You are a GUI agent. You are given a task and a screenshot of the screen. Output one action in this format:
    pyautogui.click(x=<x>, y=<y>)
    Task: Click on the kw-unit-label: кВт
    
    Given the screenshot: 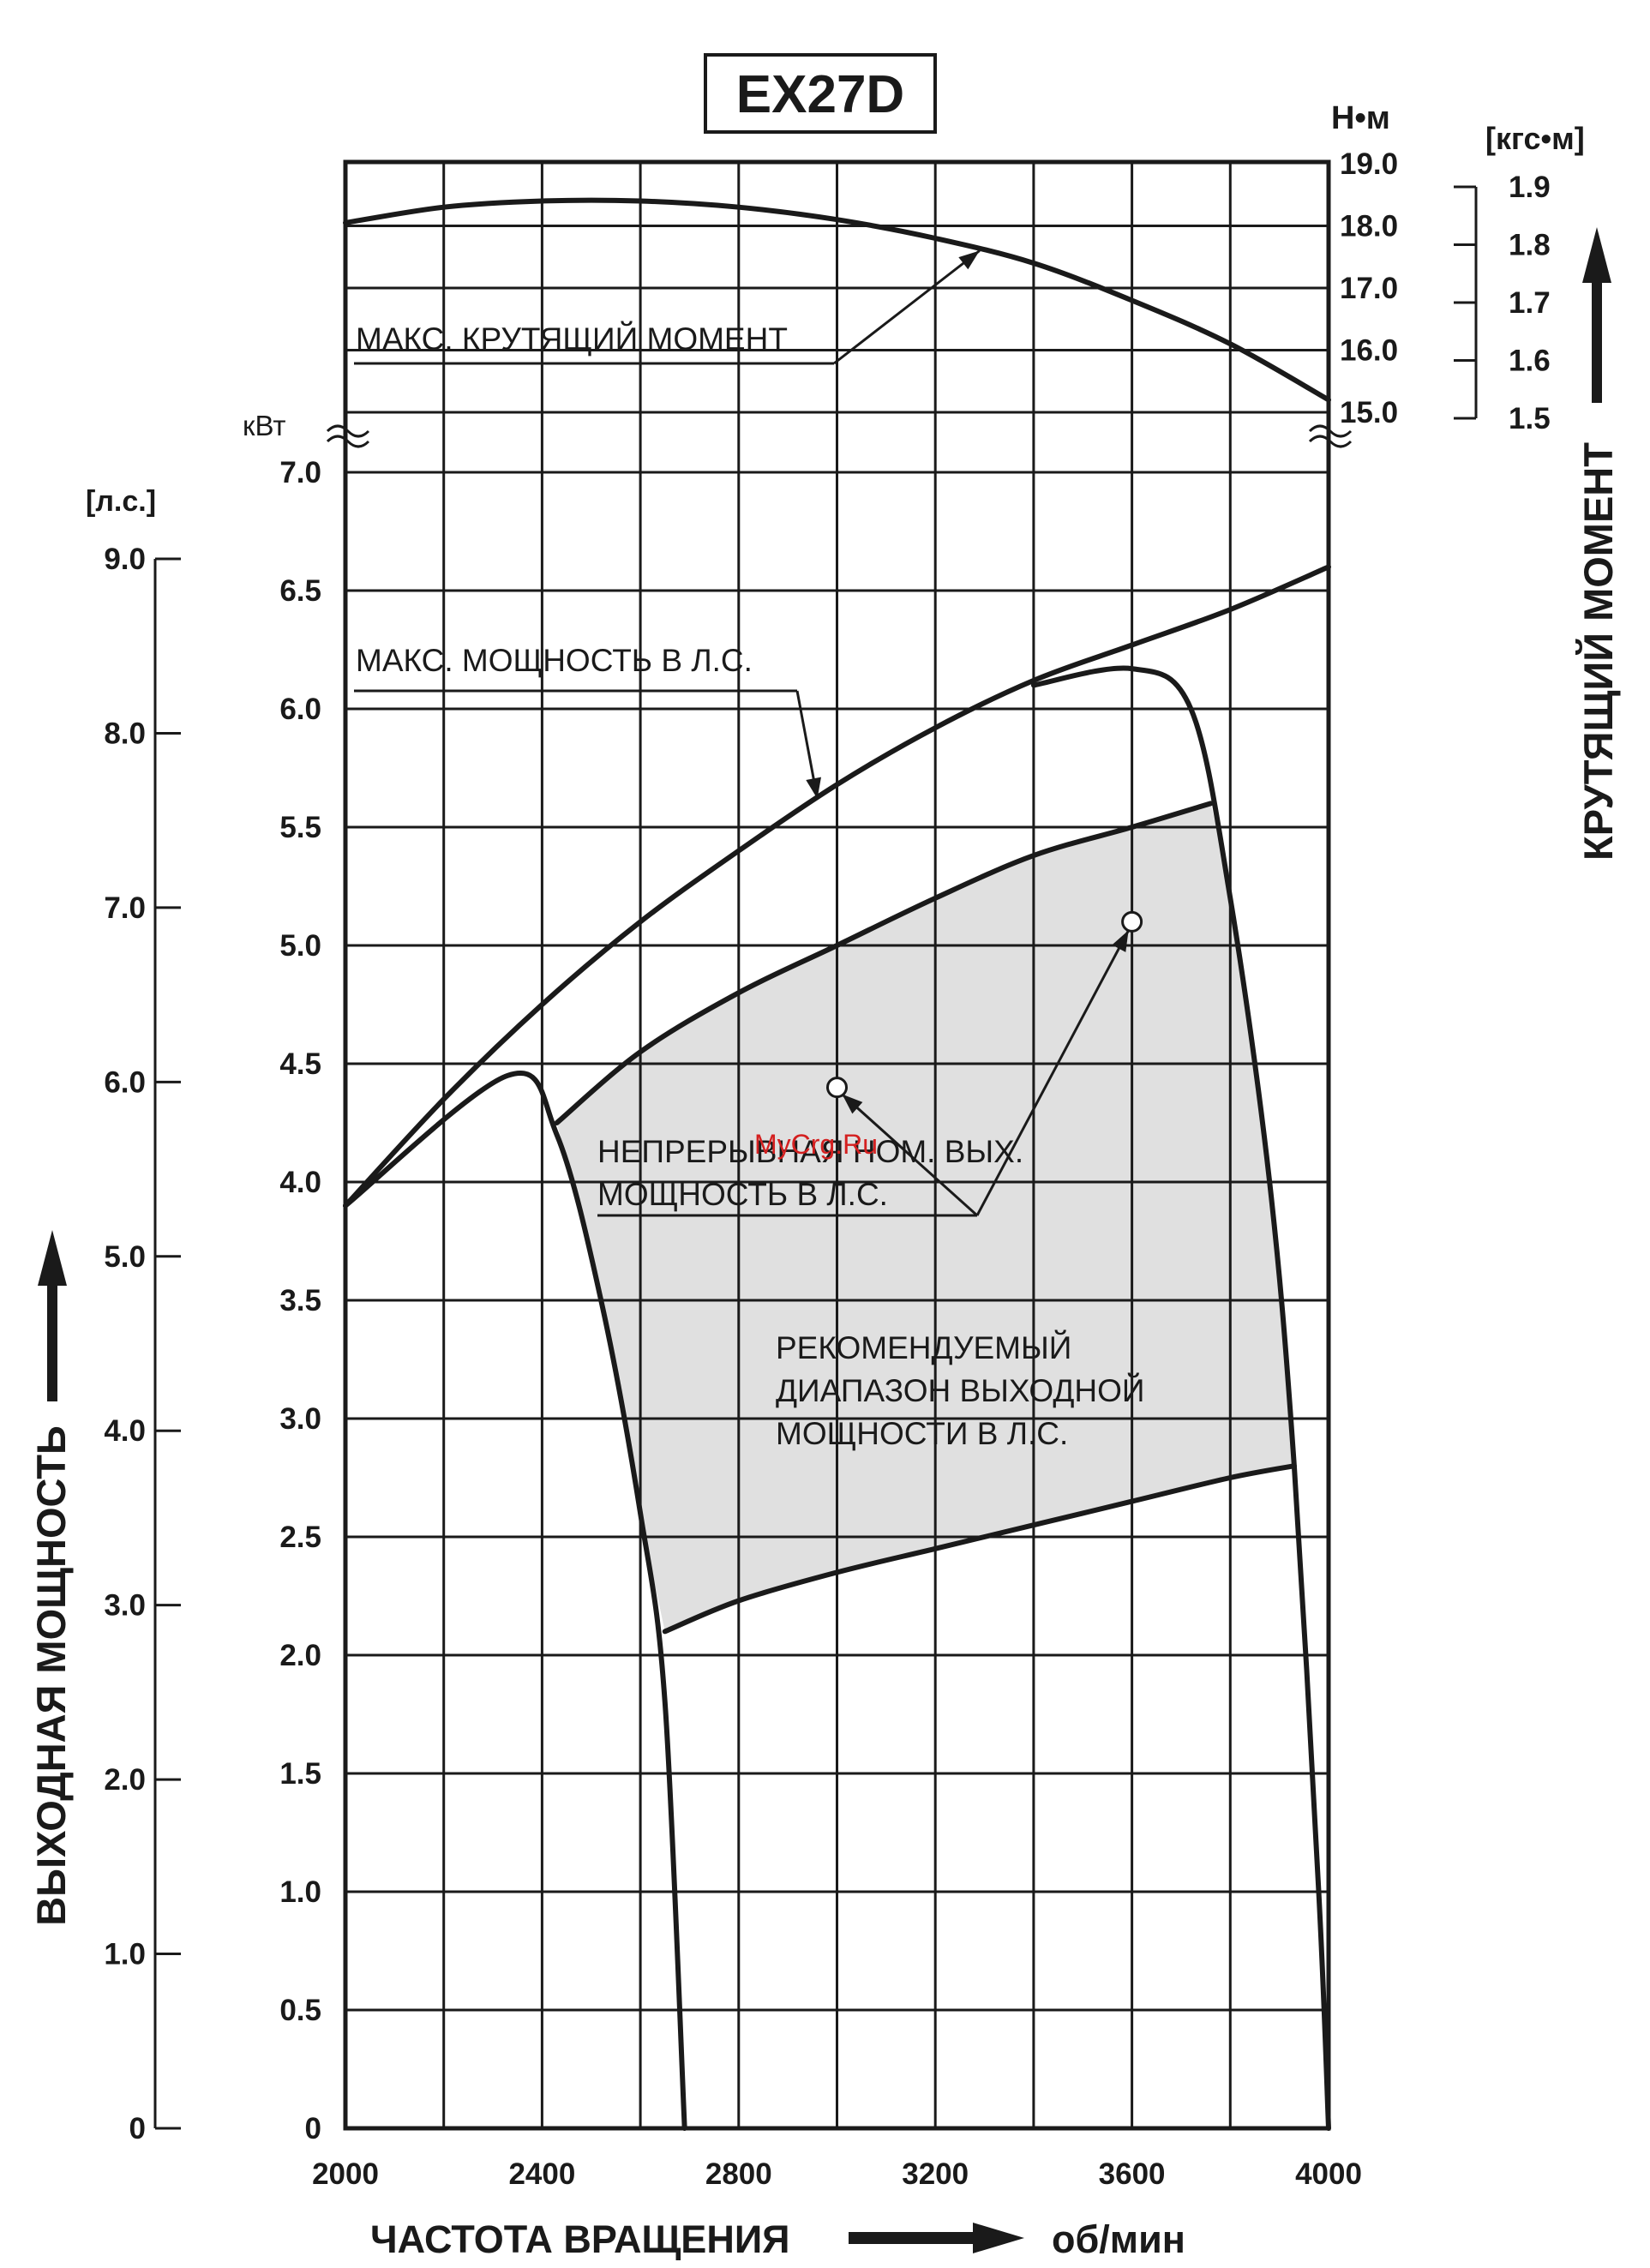 What is the action you would take?
    pyautogui.click(x=264, y=425)
    